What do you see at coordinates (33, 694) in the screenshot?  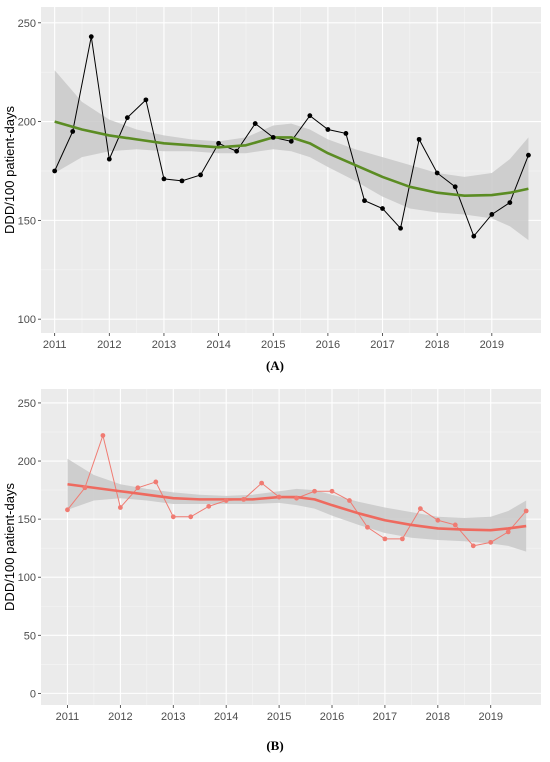 I see `y-tick-label: 0` at bounding box center [33, 694].